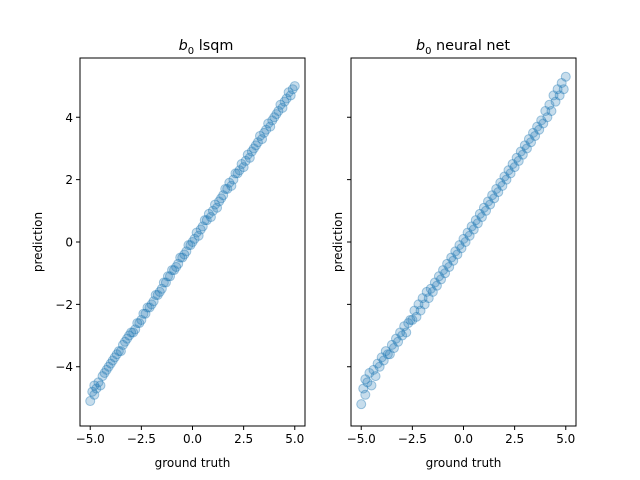 Image resolution: width=640 pixels, height=480 pixels. What do you see at coordinates (428, 51) in the screenshot?
I see `title-subscript: 0` at bounding box center [428, 51].